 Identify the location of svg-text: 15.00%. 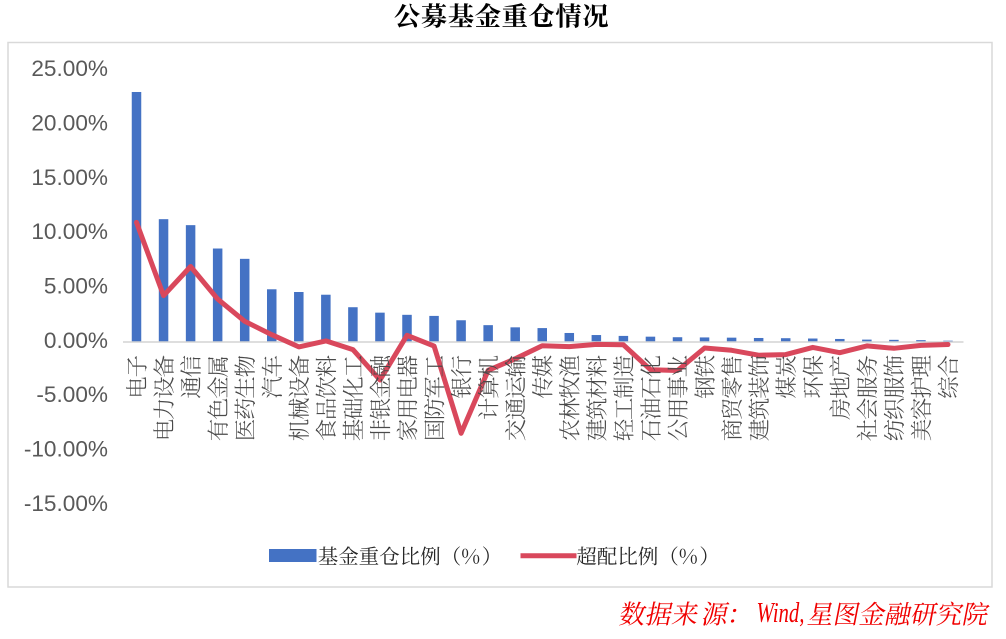
(69, 177).